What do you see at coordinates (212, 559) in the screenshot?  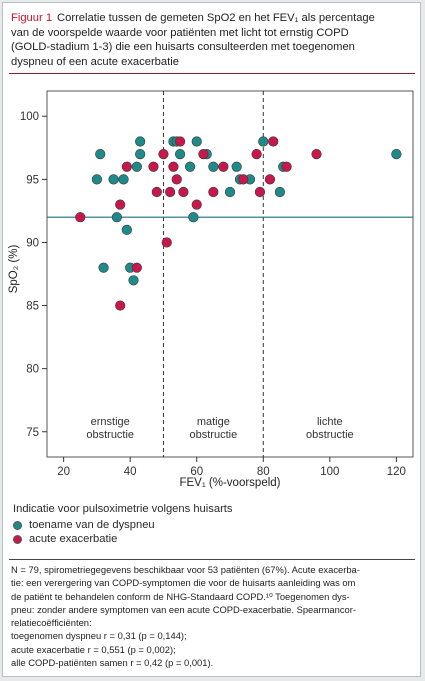 I see `note-divider` at bounding box center [212, 559].